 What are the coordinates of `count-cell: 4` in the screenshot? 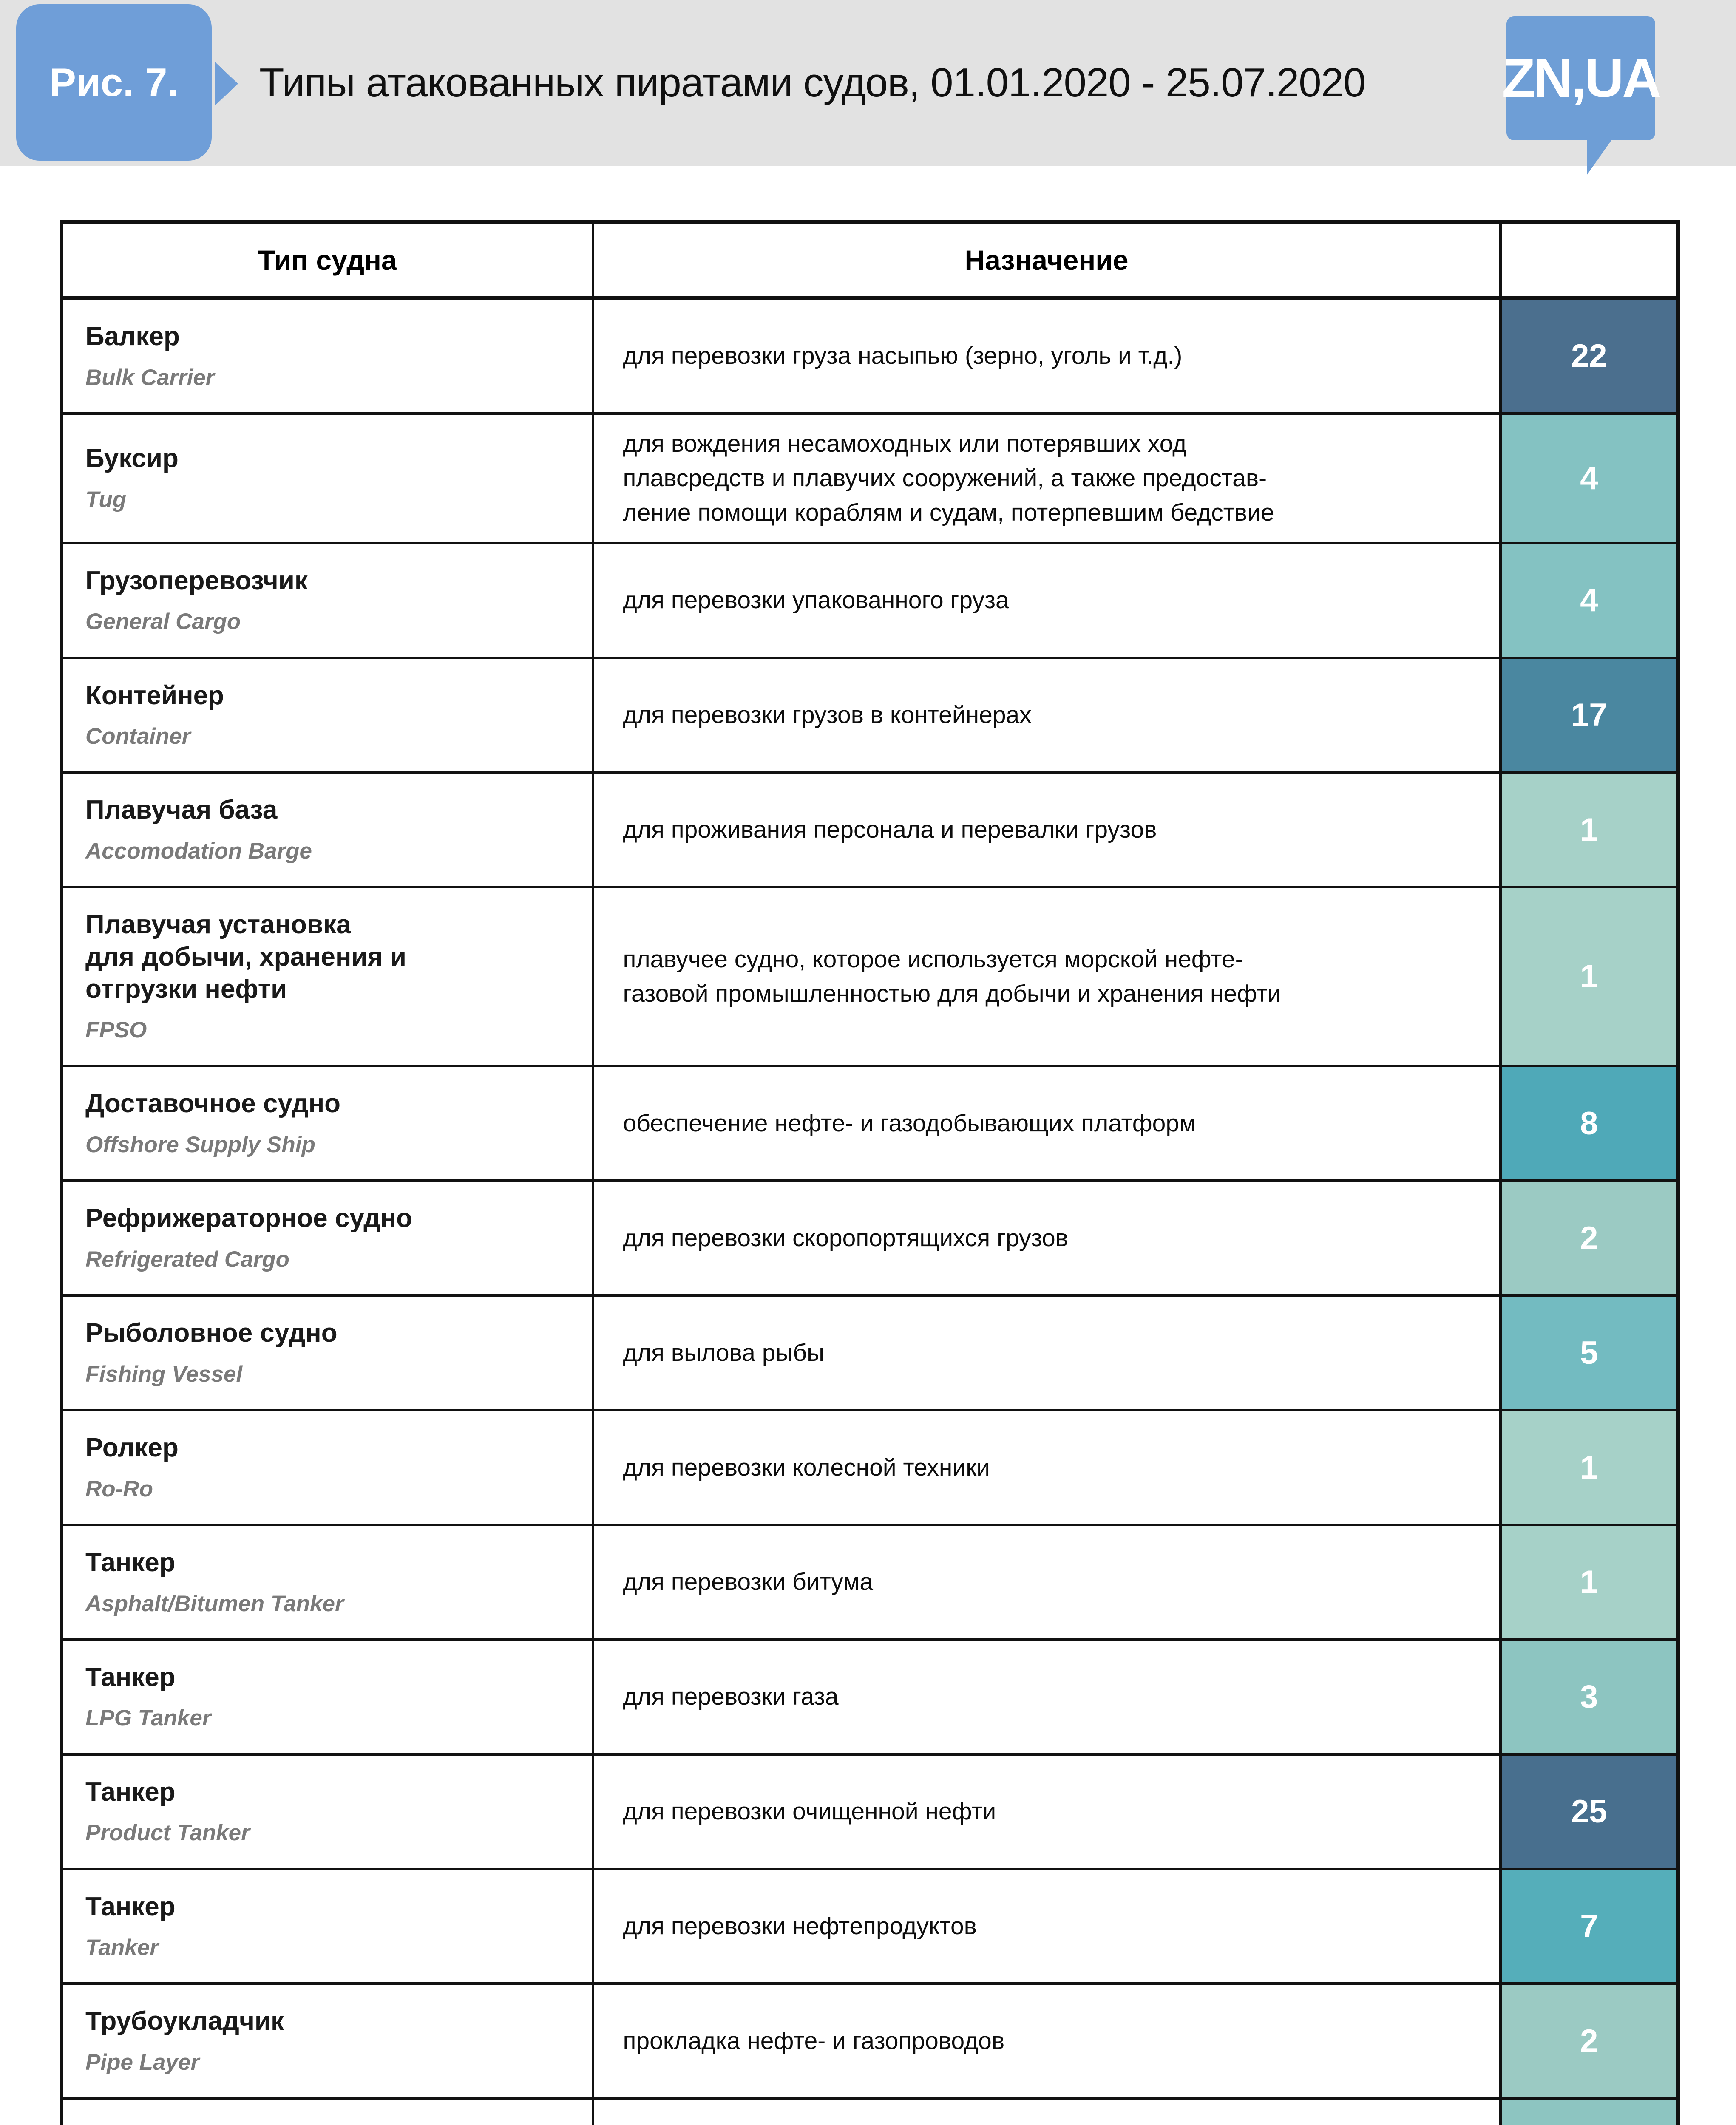 It's located at (1590, 478).